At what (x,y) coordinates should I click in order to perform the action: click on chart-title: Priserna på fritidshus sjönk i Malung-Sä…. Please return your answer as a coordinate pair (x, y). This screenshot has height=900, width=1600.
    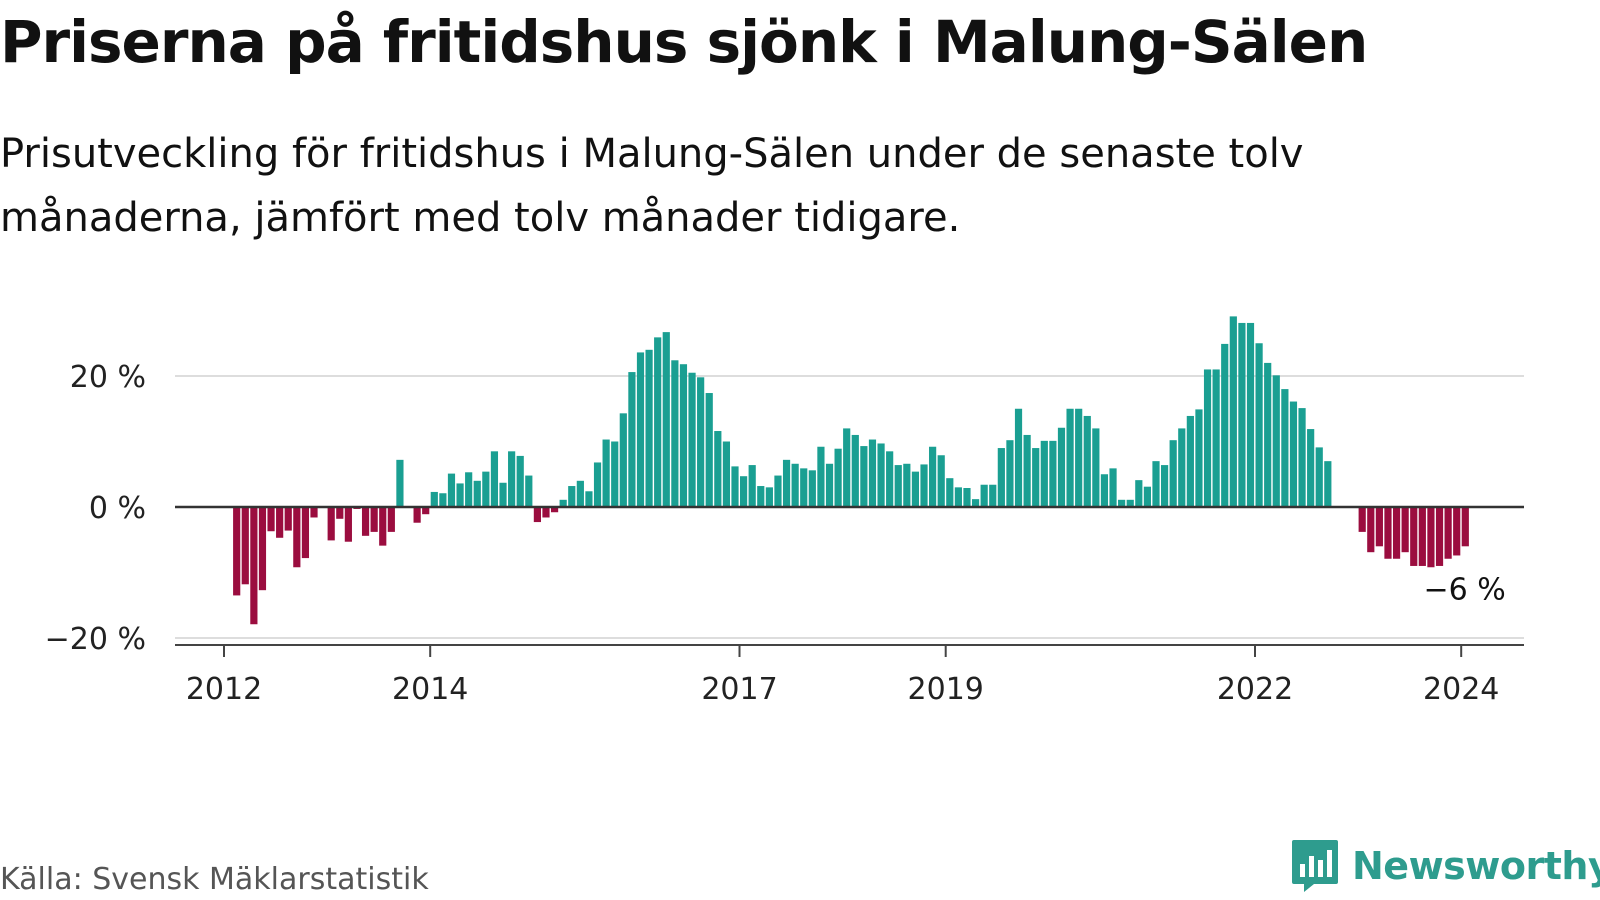
    Looking at the image, I should click on (684, 42).